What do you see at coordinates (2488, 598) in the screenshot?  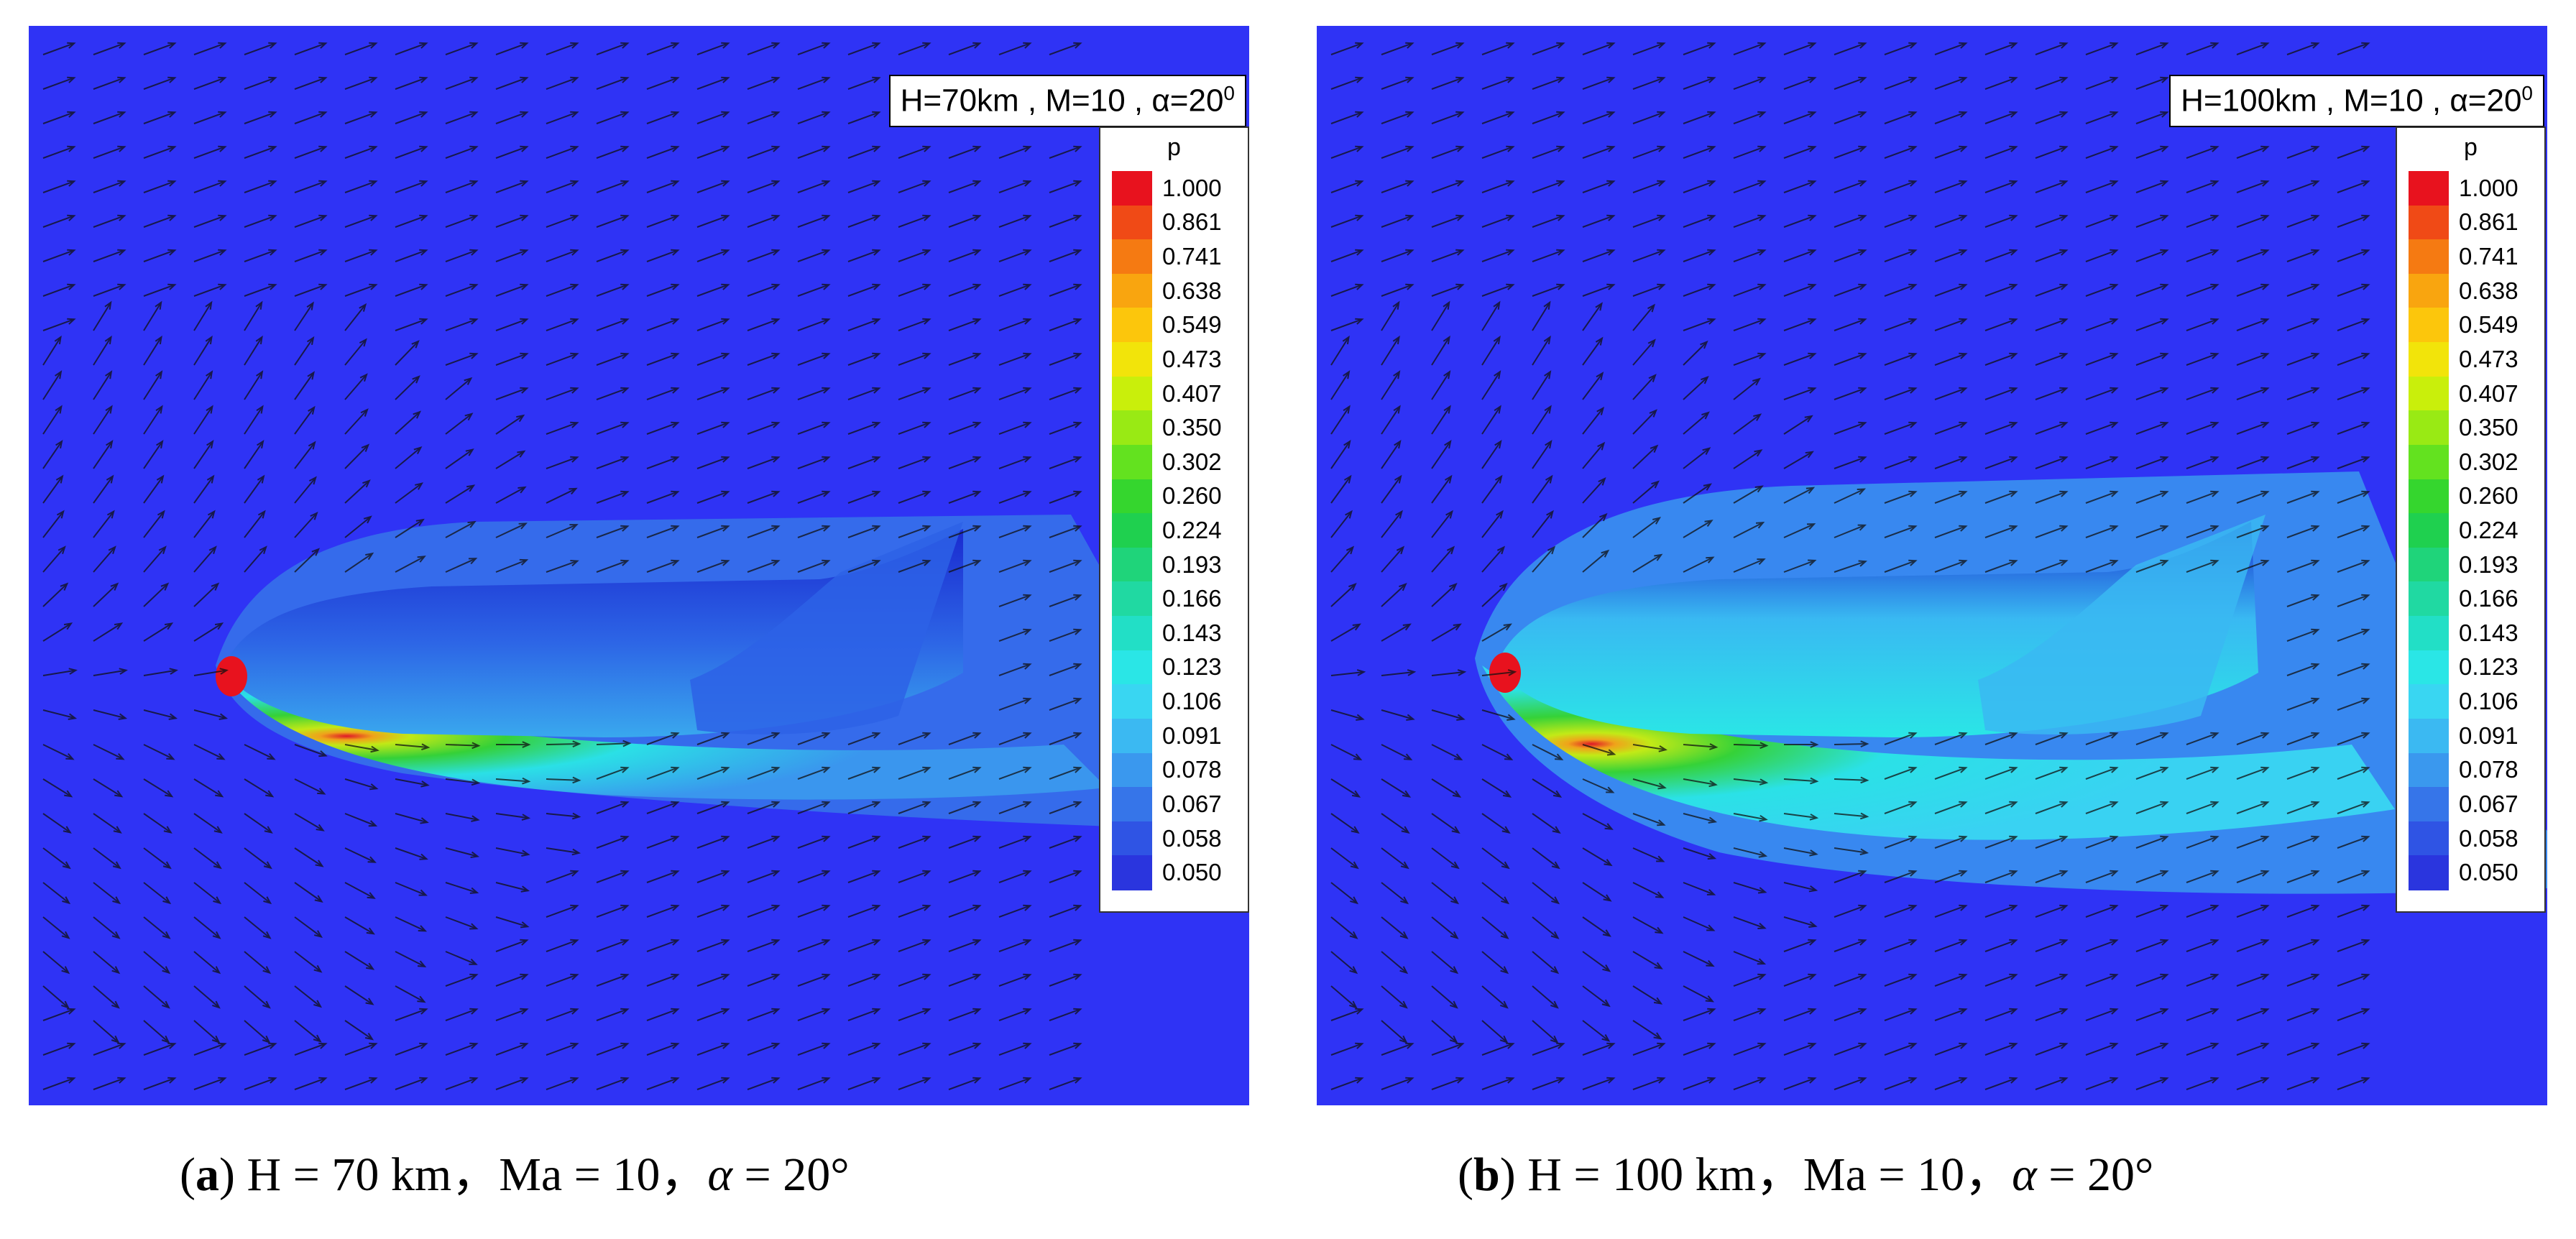 I see `legend-level-label: 0.166` at bounding box center [2488, 598].